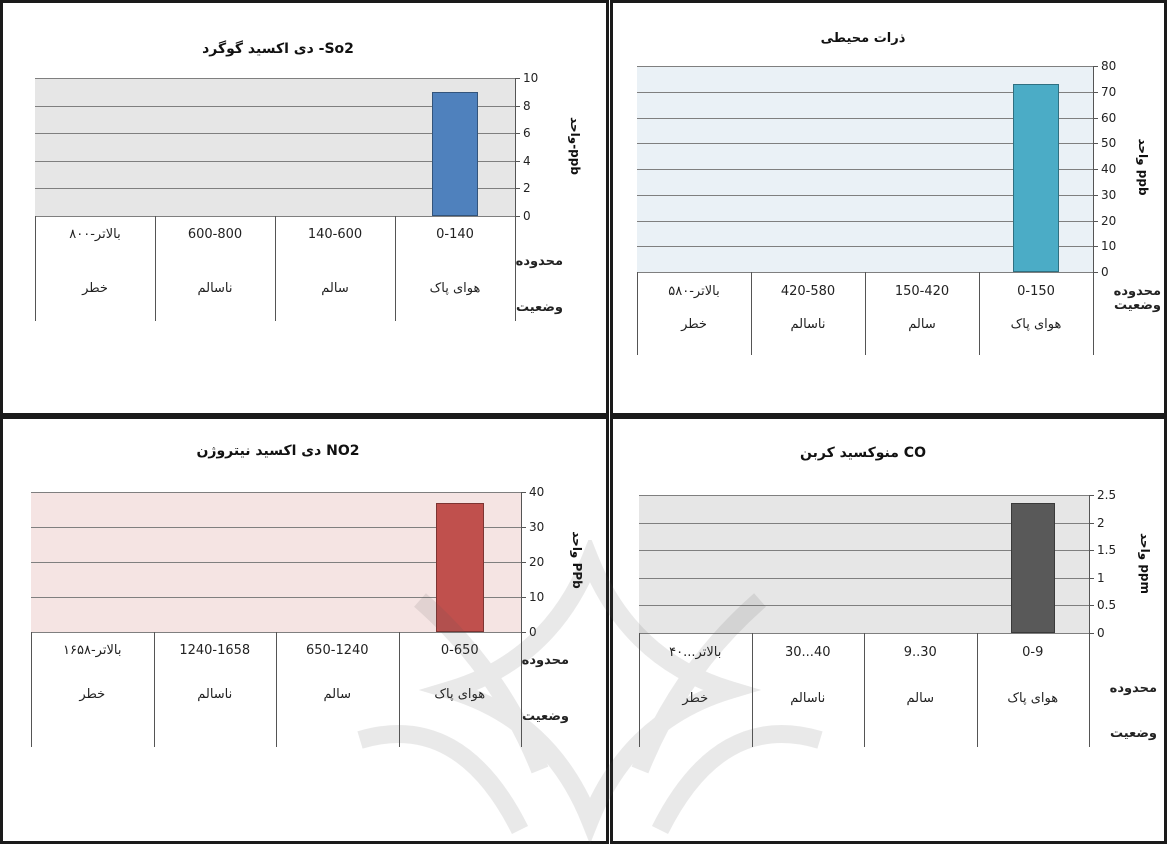 This screenshot has width=1167, height=844. I want to click on pm-status-label: ناسالم, so click(808, 324).